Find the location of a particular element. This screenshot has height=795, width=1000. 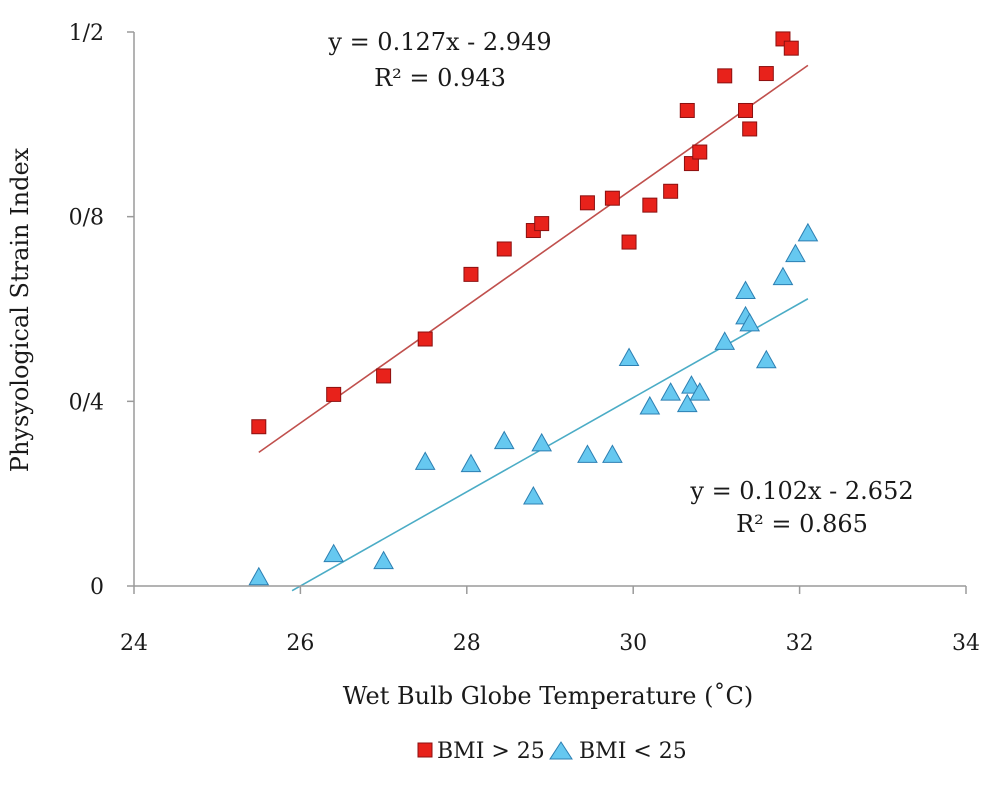

r2-bmi-over-25: R² = 0.943 is located at coordinates (440, 78).